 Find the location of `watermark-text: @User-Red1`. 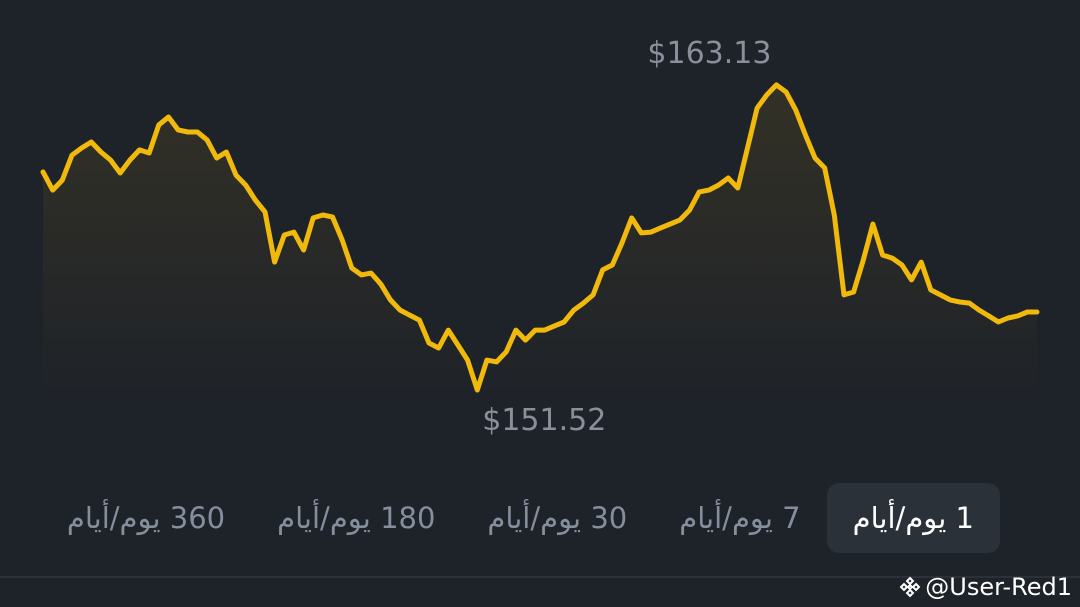

watermark-text: @User-Red1 is located at coordinates (998, 587).